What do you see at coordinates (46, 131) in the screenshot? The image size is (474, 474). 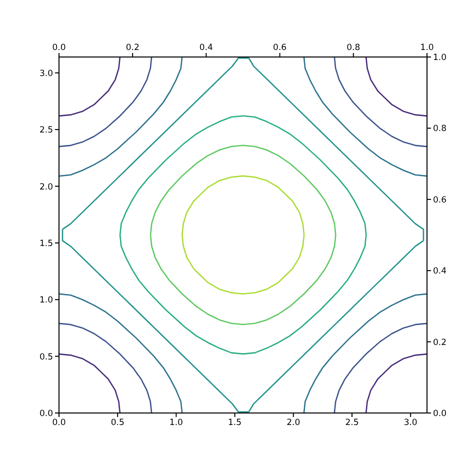 I see `y-tick-label: 2.5` at bounding box center [46, 131].